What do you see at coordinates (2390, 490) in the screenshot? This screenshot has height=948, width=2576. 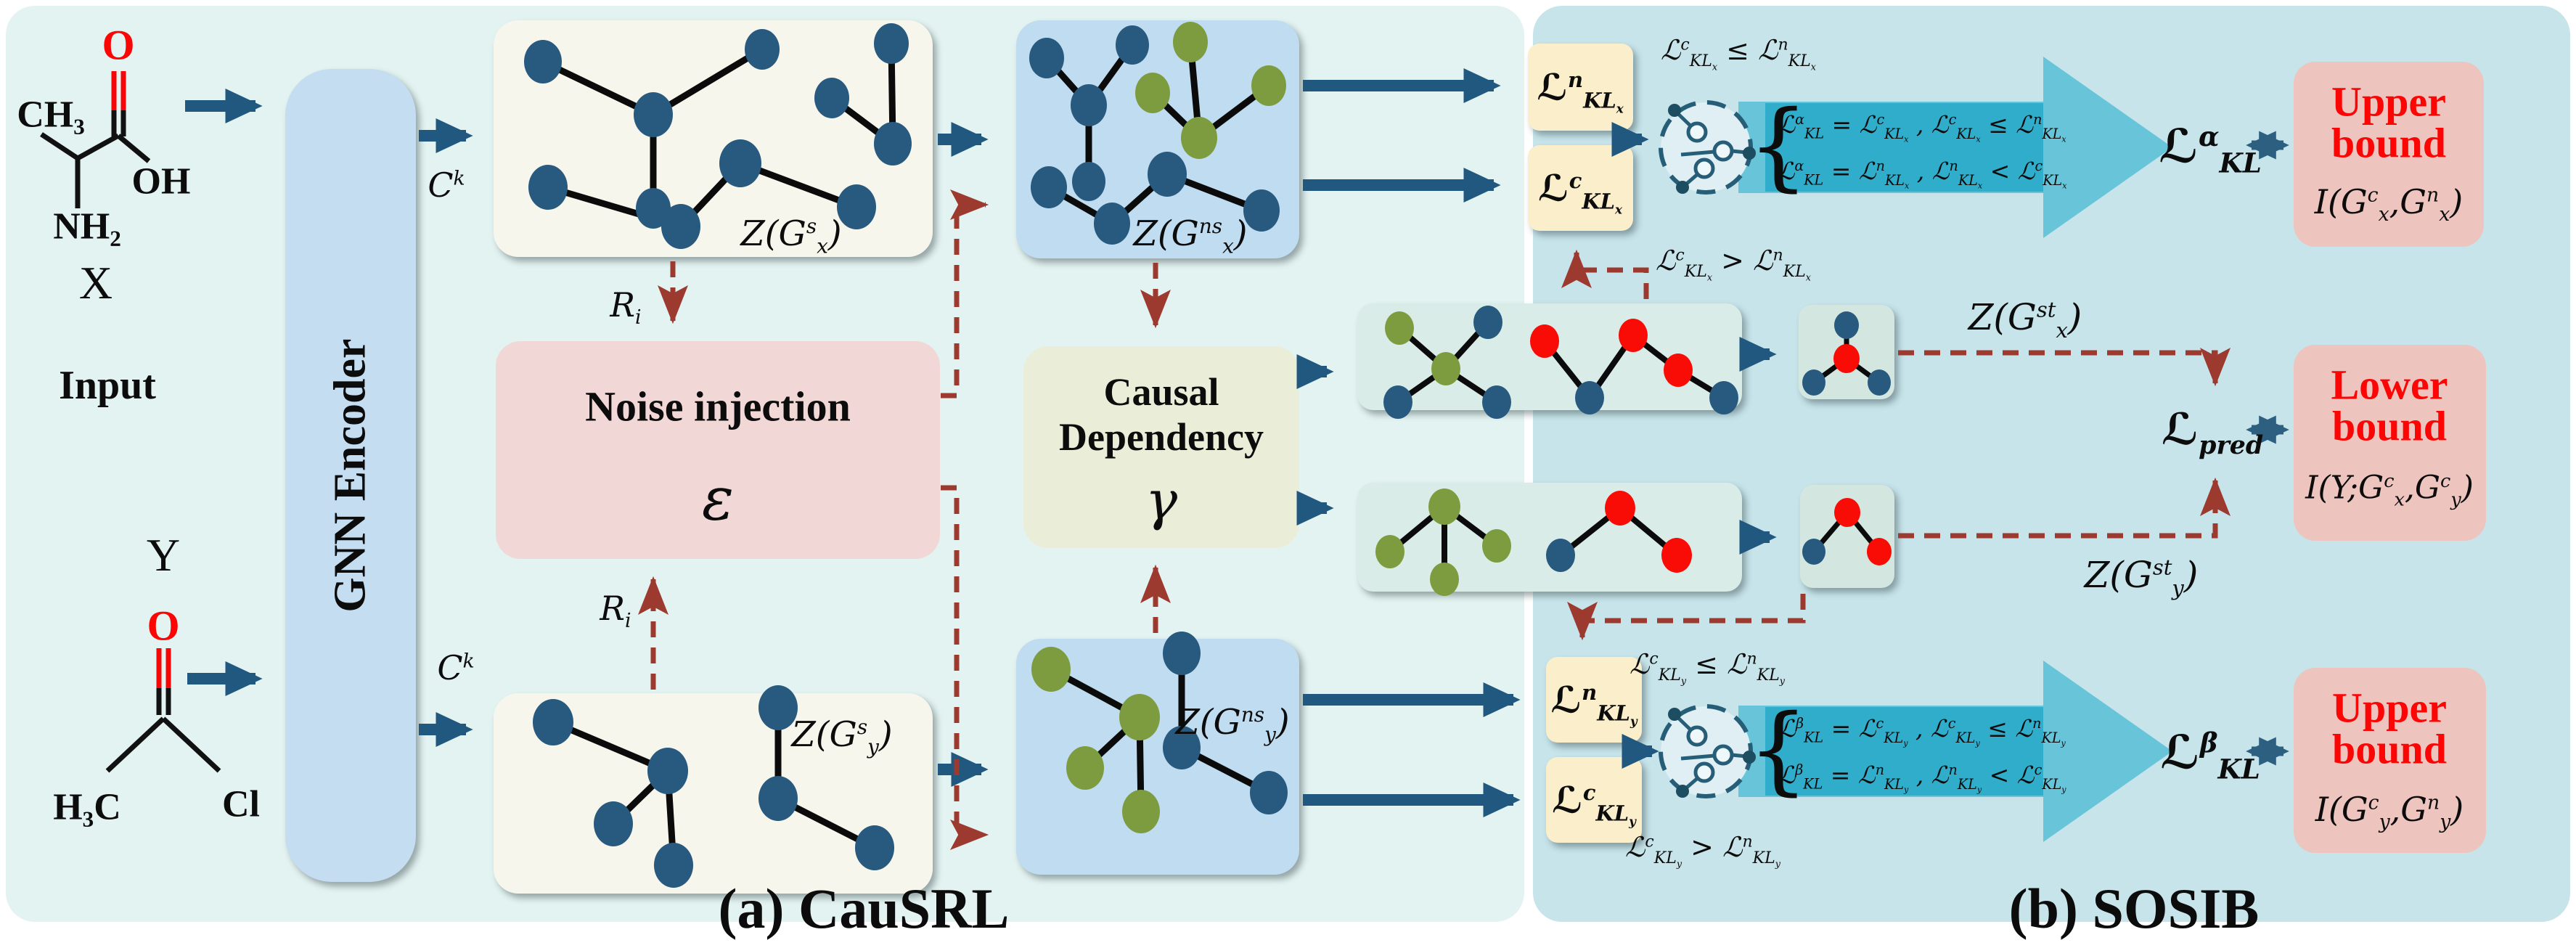 I see `lower-bound-formula: I(Y;Gcx,Gcy)` at bounding box center [2390, 490].